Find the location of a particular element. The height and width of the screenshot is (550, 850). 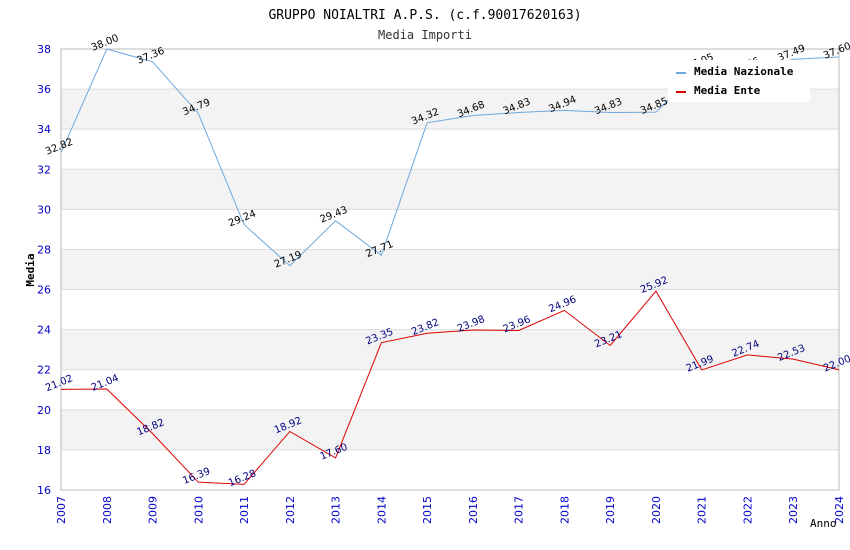

data-label: 32.82 is located at coordinates (59, 147).